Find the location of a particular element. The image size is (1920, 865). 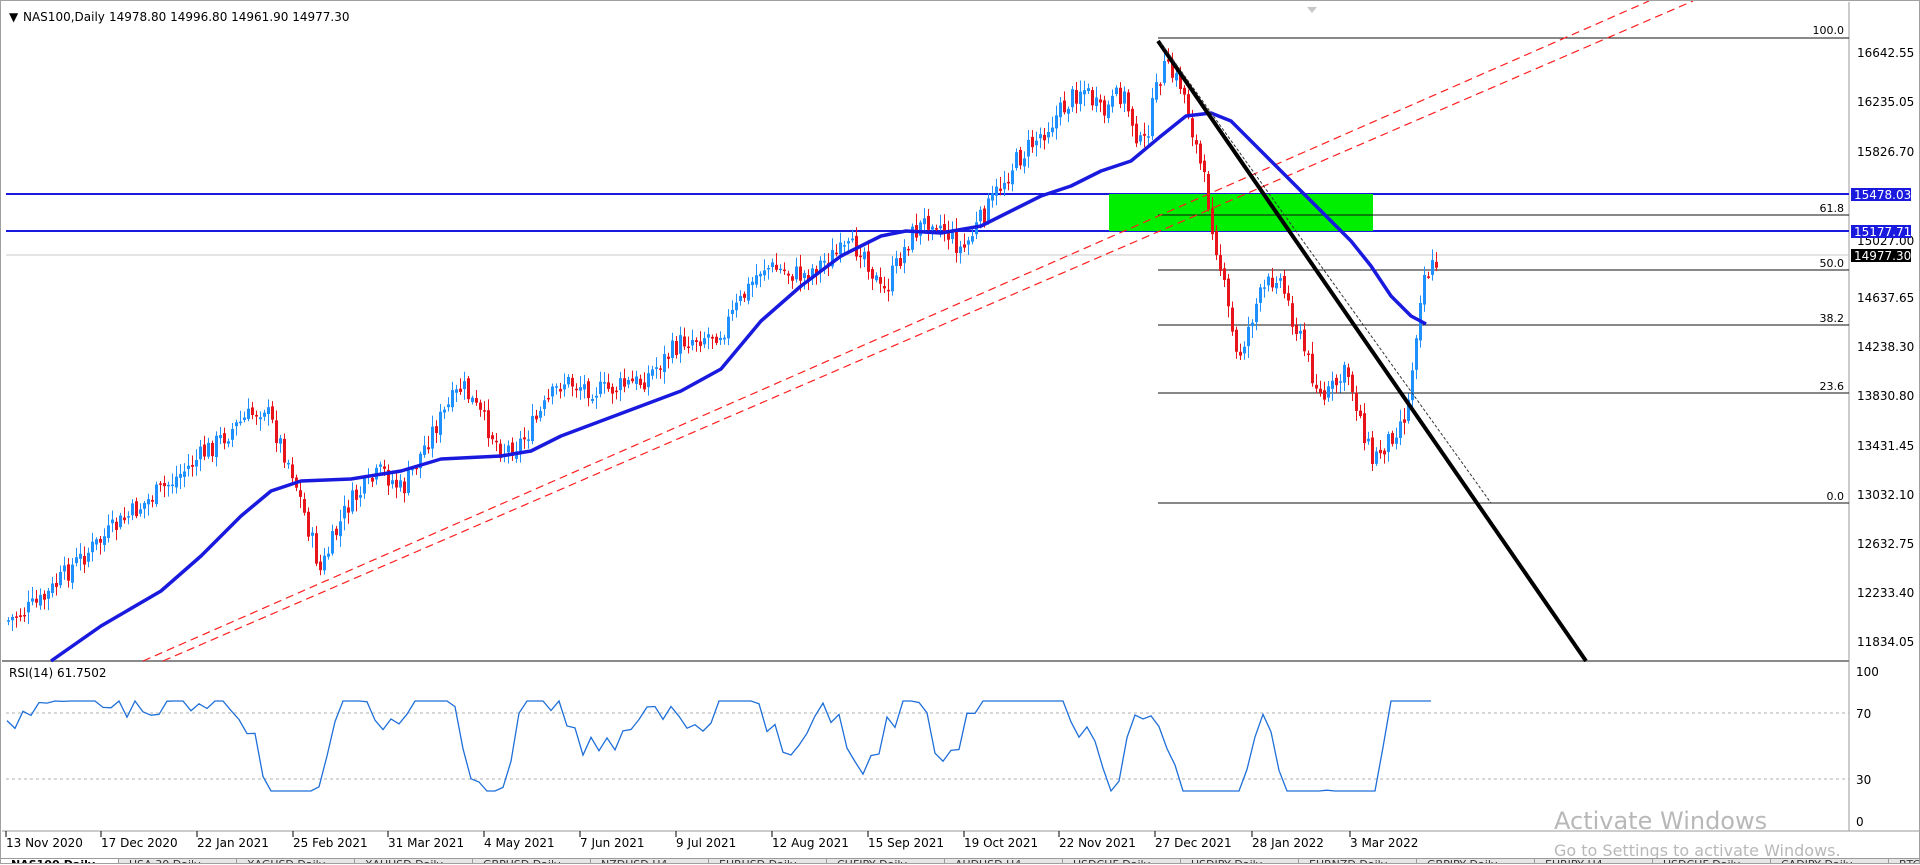

chart-tab: NZDUSD,H4 is located at coordinates (650, 861).